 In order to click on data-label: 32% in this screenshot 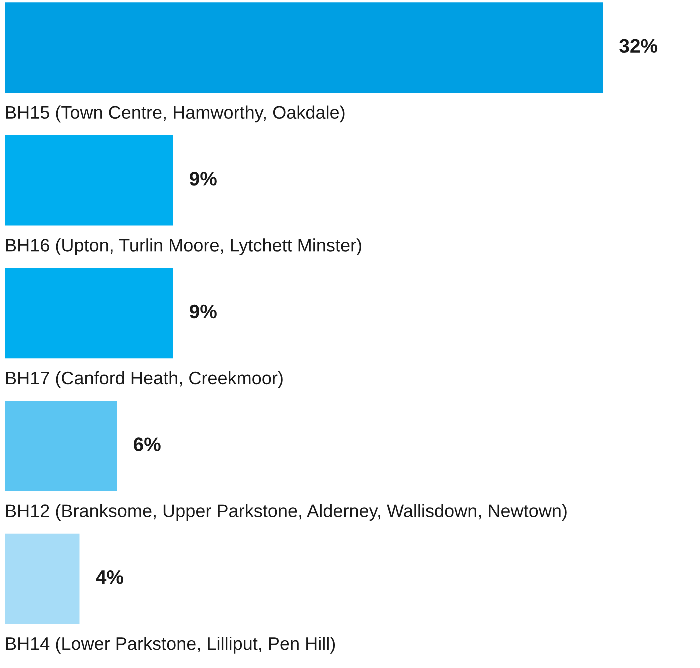, I will do `click(639, 46)`.